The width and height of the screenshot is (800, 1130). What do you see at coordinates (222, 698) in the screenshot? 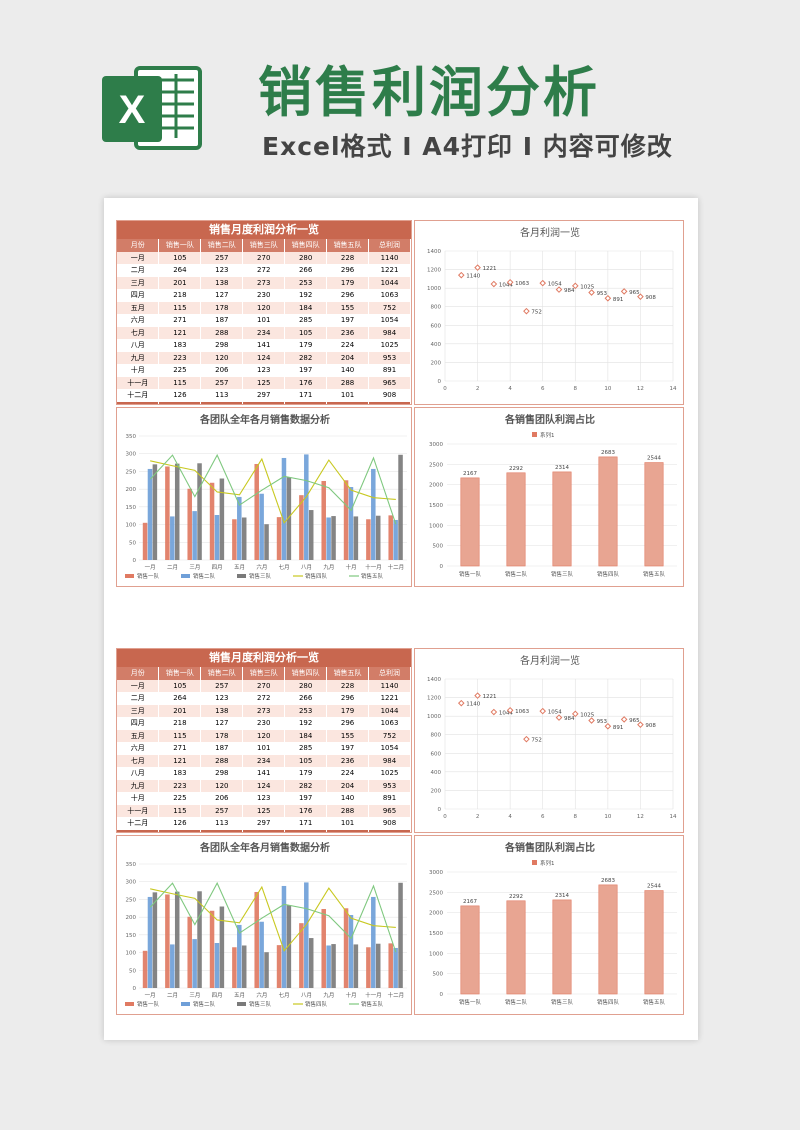
I see `table-cell: 123` at bounding box center [222, 698].